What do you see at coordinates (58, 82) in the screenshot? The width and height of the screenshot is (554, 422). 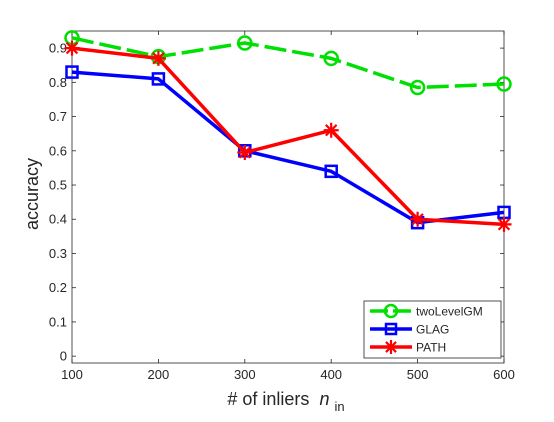 I see `y-tick-label: 0.8` at bounding box center [58, 82].